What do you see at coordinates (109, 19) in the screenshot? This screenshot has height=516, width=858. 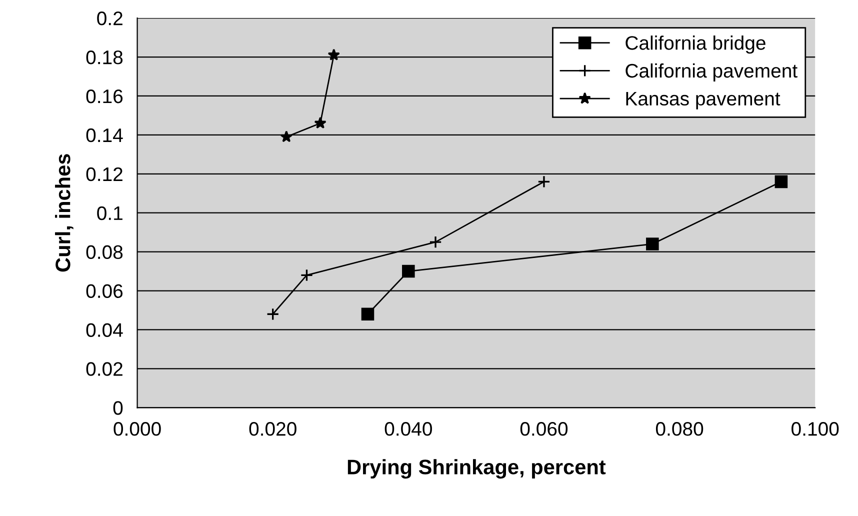 I see `y-tick-label: 0.2` at bounding box center [109, 19].